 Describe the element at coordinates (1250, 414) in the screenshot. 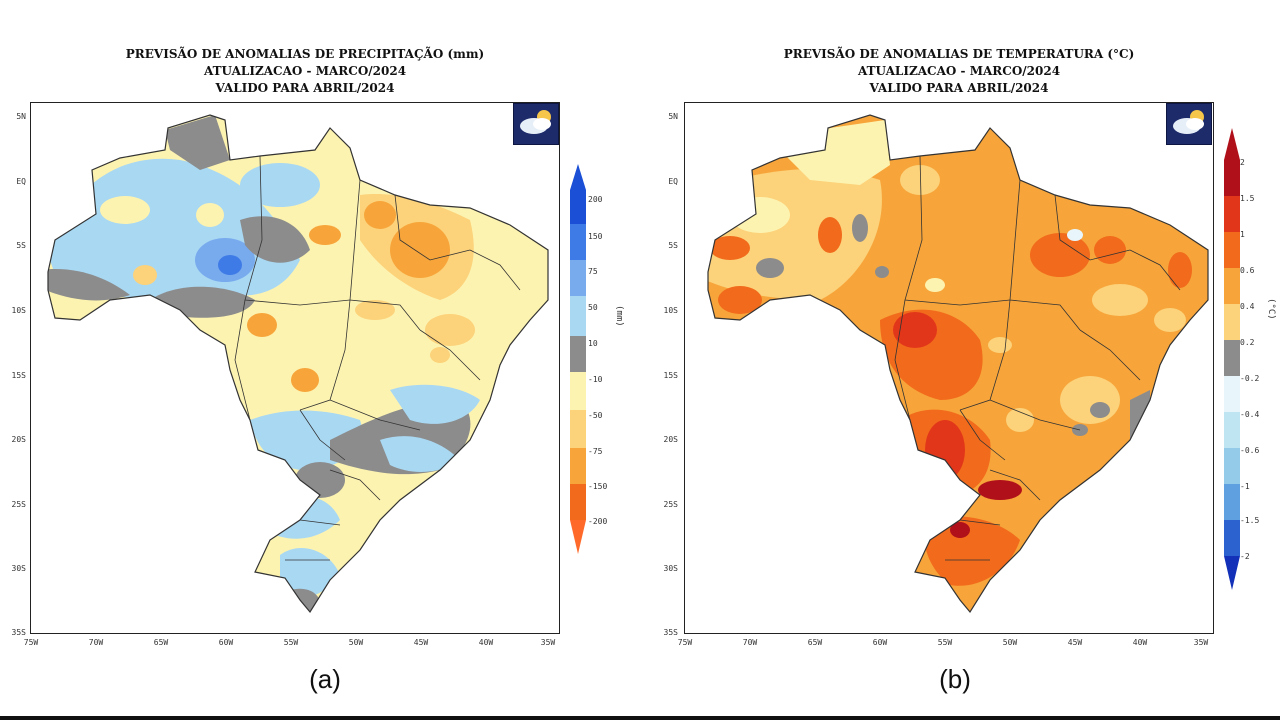

I see `temp-cbar-label-m0-4: -0.4` at that location.